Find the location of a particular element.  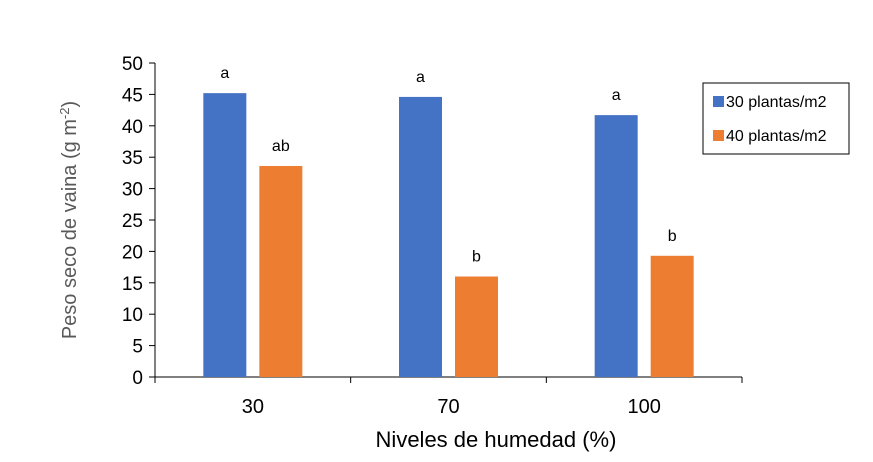

y-tick-label: 35 is located at coordinates (132, 158).